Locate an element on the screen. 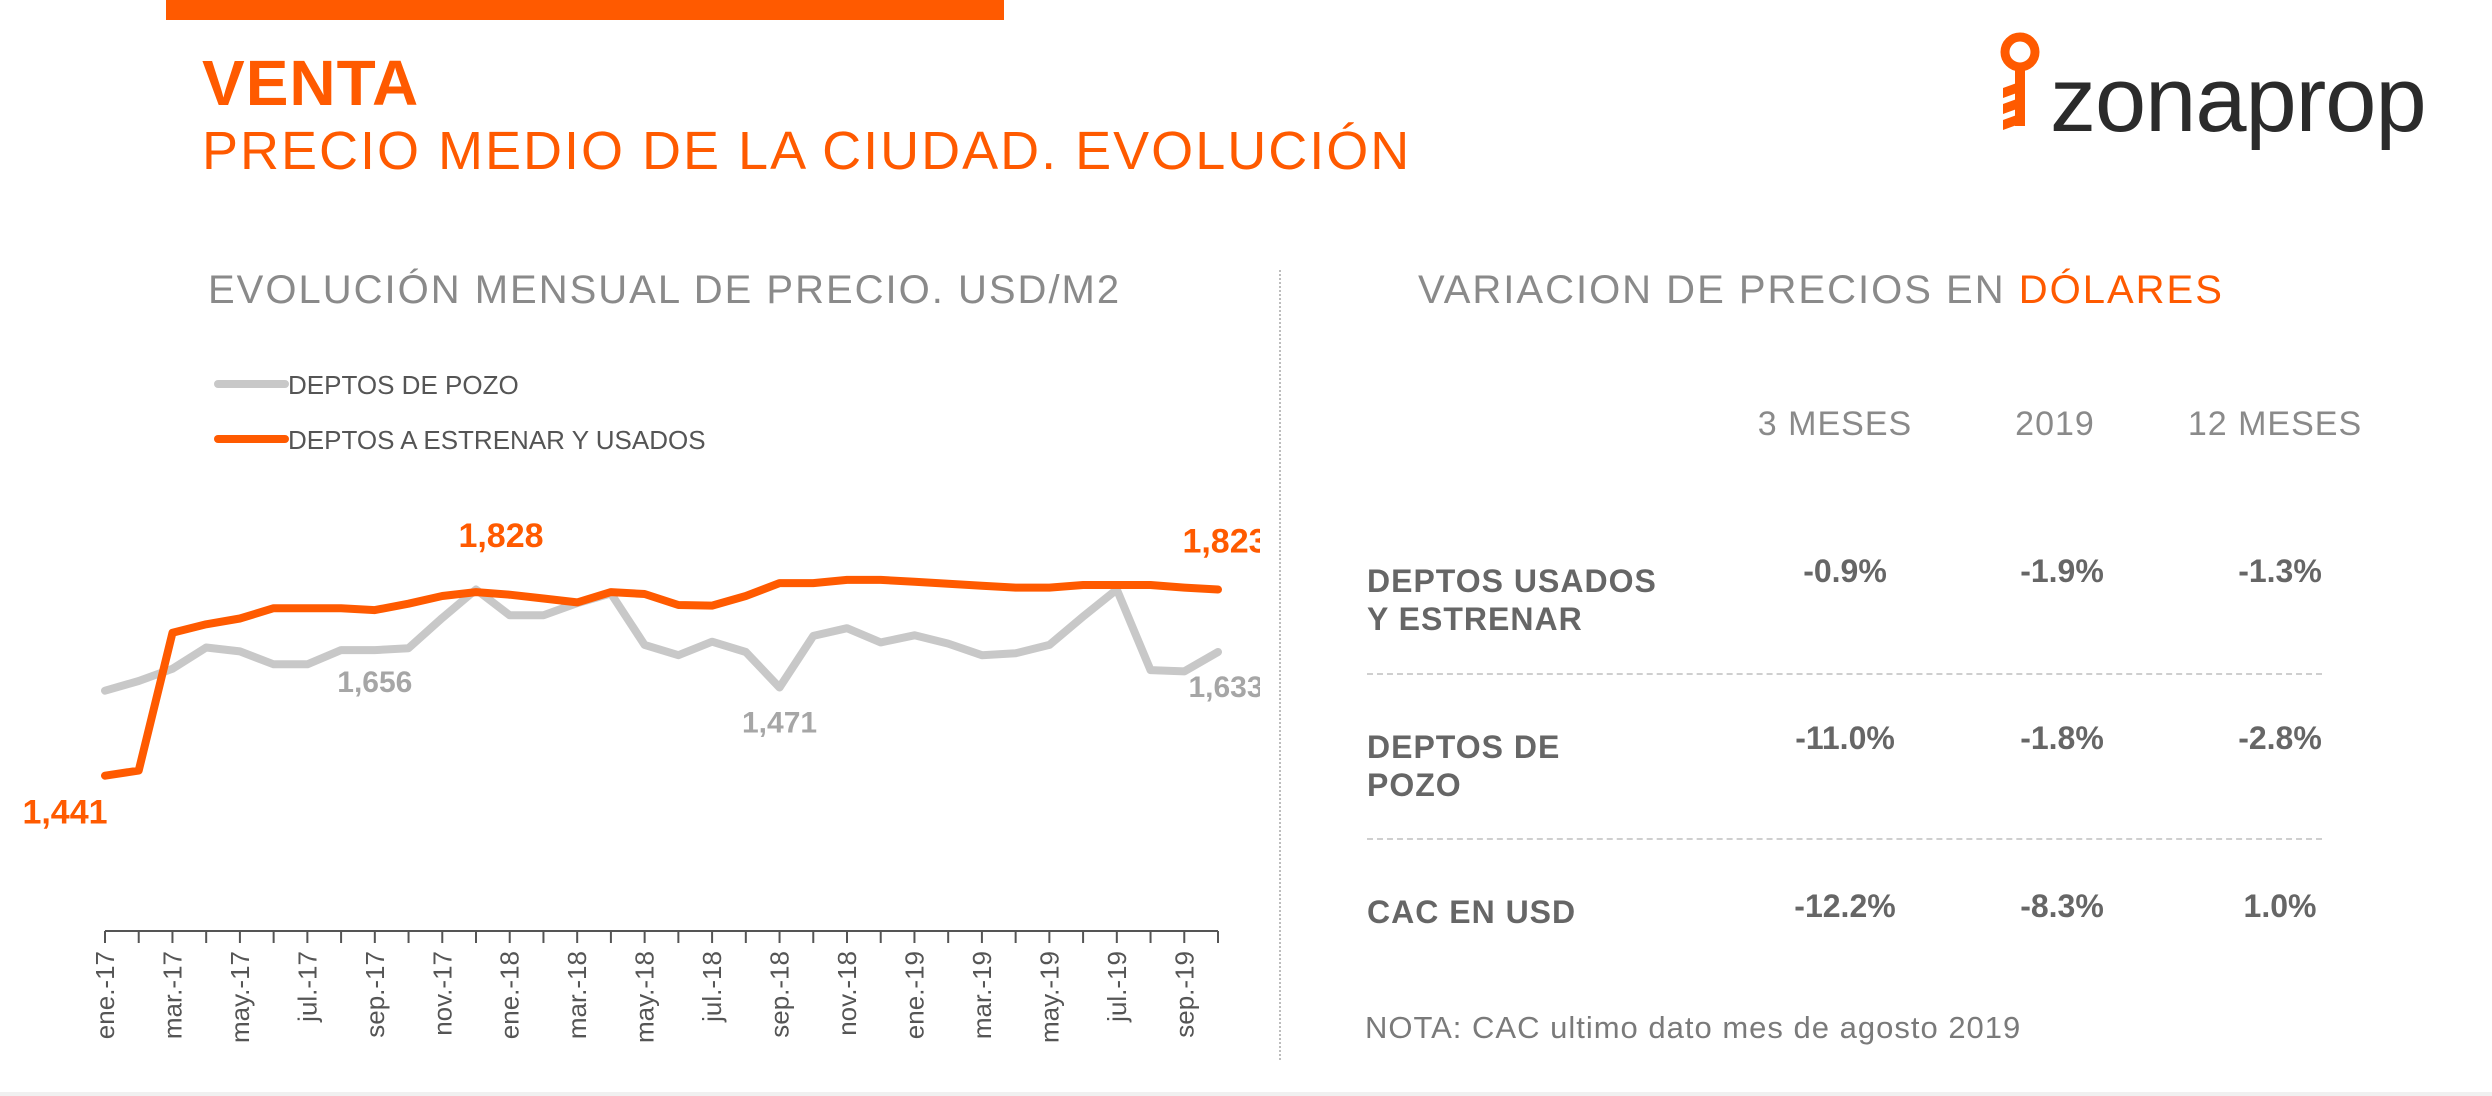 The height and width of the screenshot is (1096, 2492). chart-section-title: EVOLUCIÓN MENSUAL DE PRECIO. USD/M2 is located at coordinates (665, 290).